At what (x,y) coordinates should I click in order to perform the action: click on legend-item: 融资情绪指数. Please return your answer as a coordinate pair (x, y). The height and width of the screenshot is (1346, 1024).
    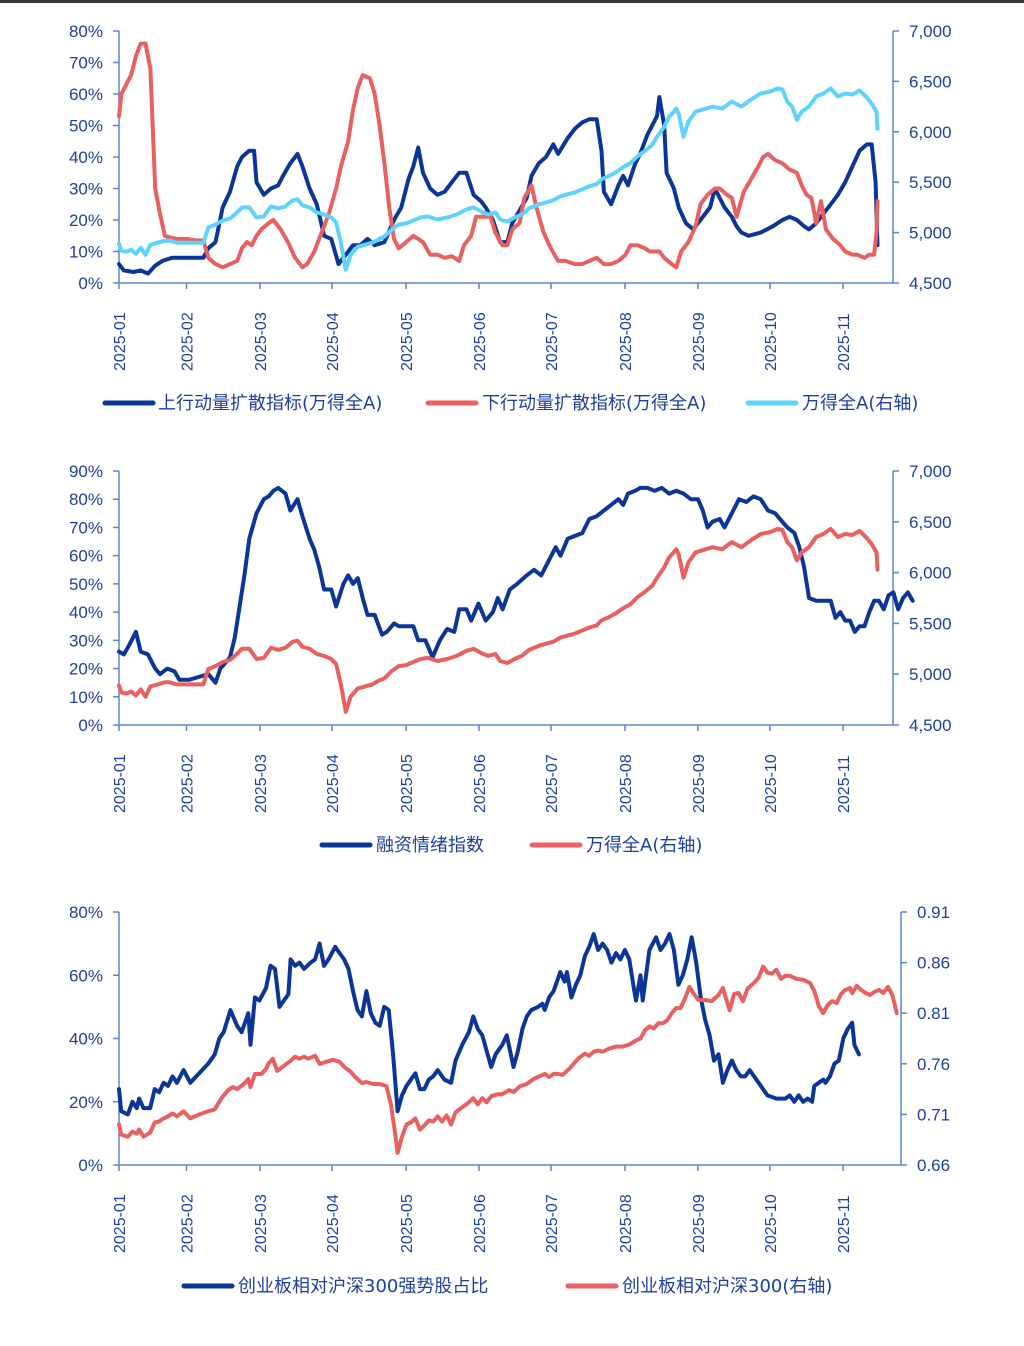
    Looking at the image, I should click on (401, 845).